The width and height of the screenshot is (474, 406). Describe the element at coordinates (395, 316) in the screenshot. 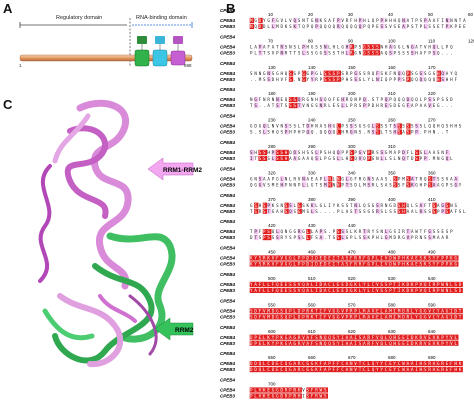

I see `residue: I` at that location.